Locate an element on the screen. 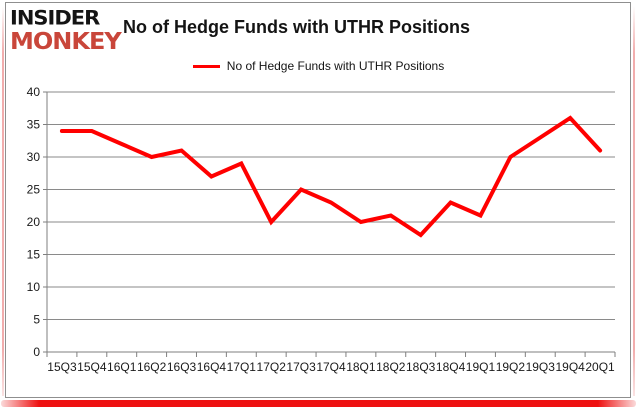 This screenshot has width=637, height=408. insider-monkey-logo: INSIDER MONKEY is located at coordinates (66, 31).